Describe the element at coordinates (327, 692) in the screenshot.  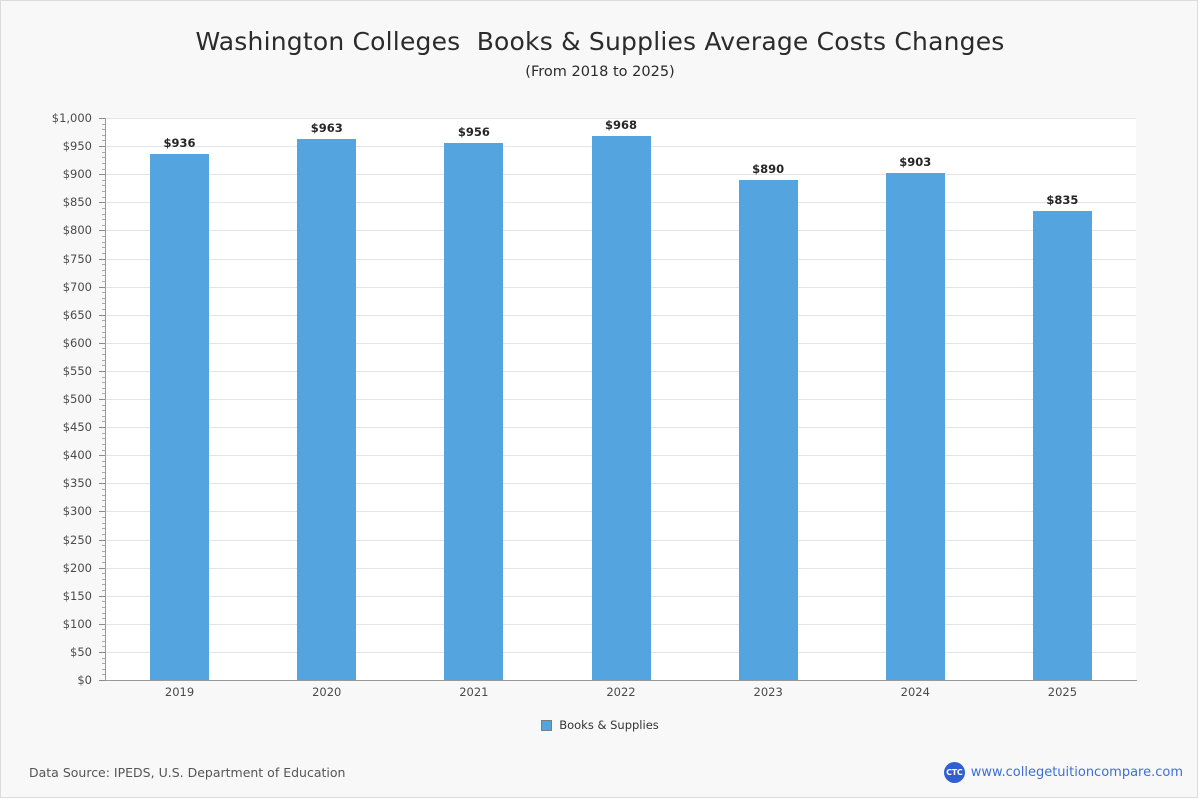
I see `x-axis-tick-label: 2020` at that location.